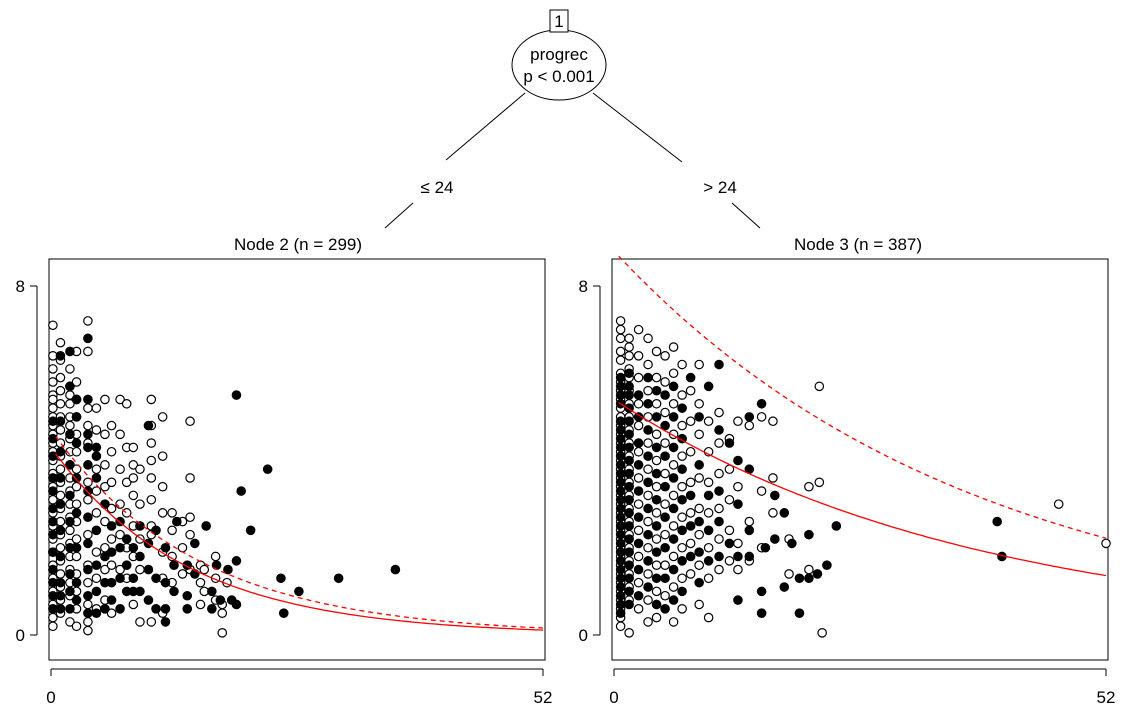 The image size is (1126, 706). I want to click on edge-right-label: > 24, so click(720, 187).